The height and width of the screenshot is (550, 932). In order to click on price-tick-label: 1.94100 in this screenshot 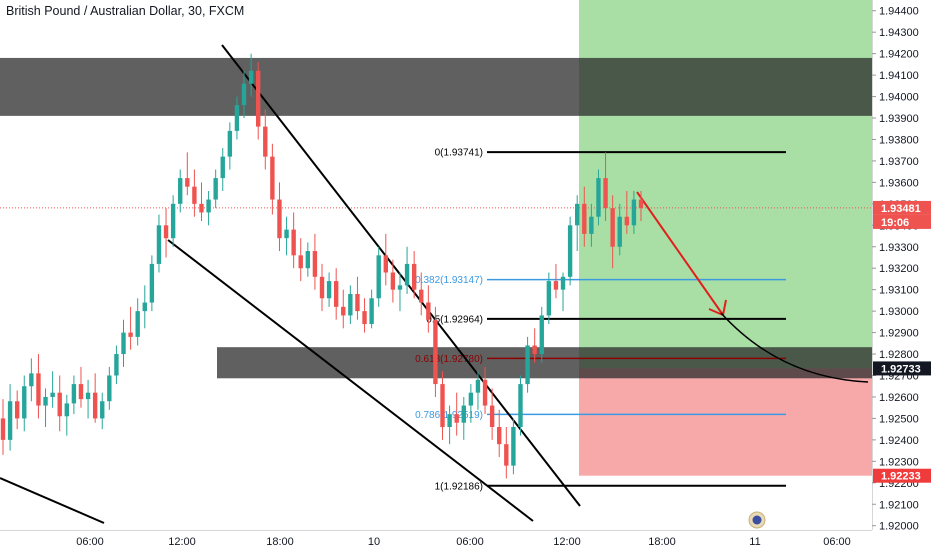, I will do `click(899, 76)`.